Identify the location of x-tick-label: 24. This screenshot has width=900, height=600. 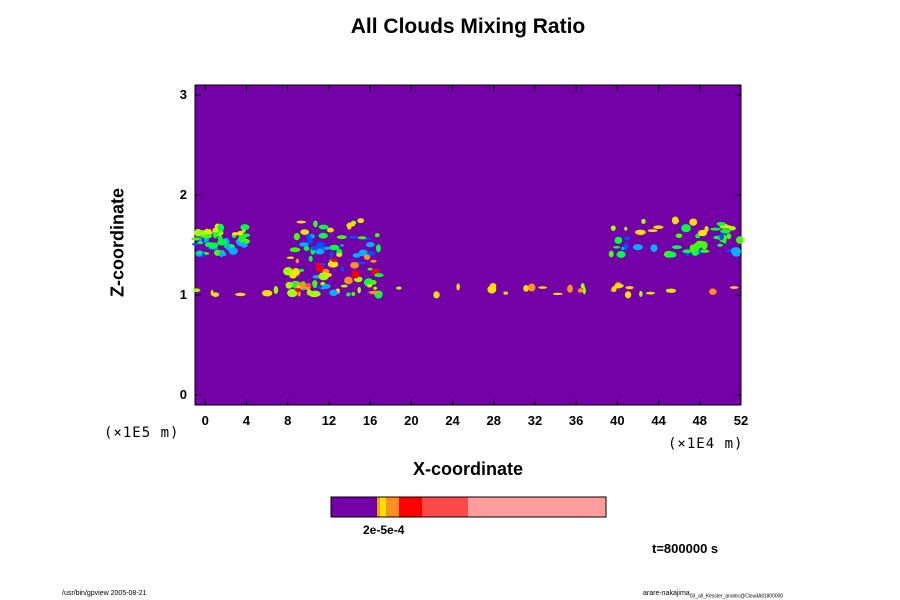
(452, 420).